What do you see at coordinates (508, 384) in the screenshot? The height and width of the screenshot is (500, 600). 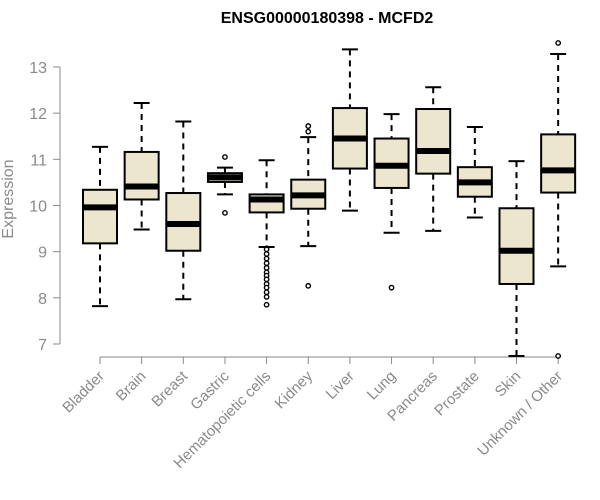 I see `x-tick-label: Skin` at bounding box center [508, 384].